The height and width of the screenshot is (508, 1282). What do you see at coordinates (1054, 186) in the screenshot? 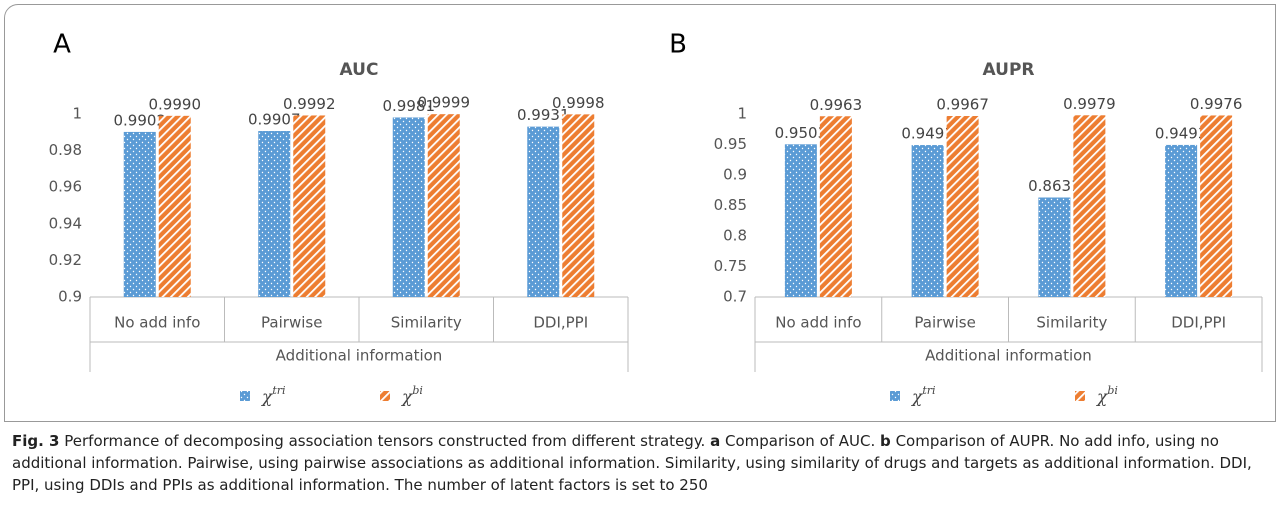
I see `data-label: 0.8631` at bounding box center [1054, 186].